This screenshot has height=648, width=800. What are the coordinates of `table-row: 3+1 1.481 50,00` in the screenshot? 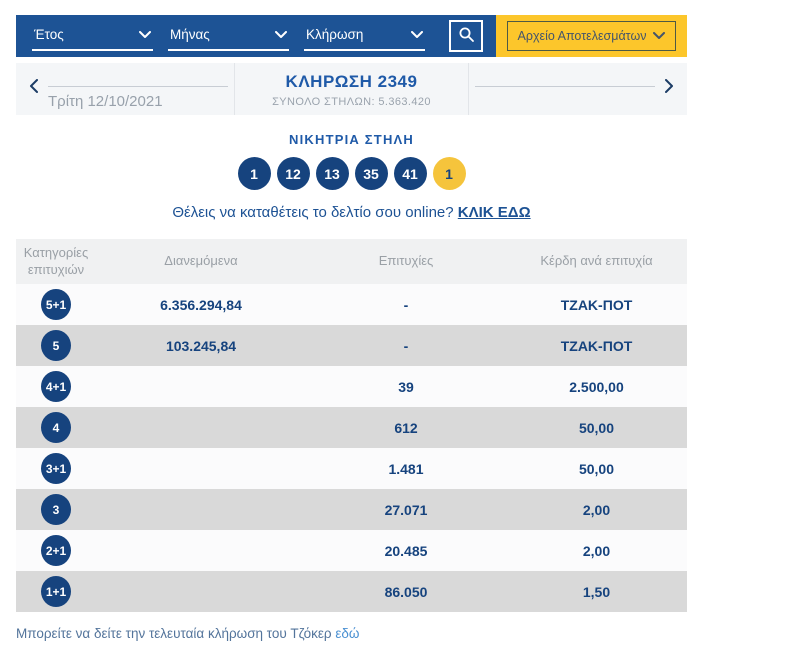 It's located at (351, 468).